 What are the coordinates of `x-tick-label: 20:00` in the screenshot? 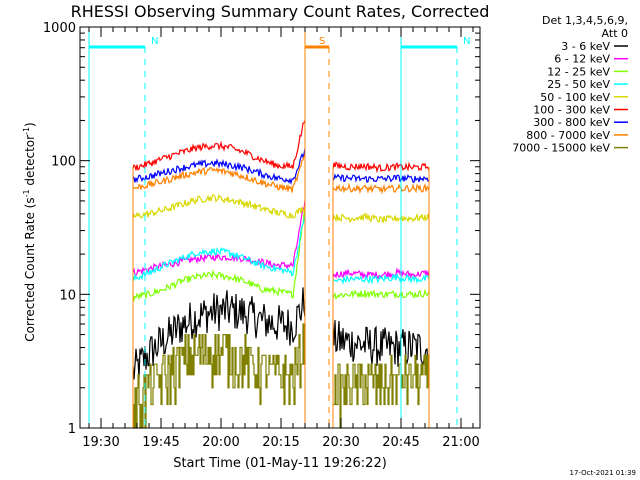 It's located at (220, 442).